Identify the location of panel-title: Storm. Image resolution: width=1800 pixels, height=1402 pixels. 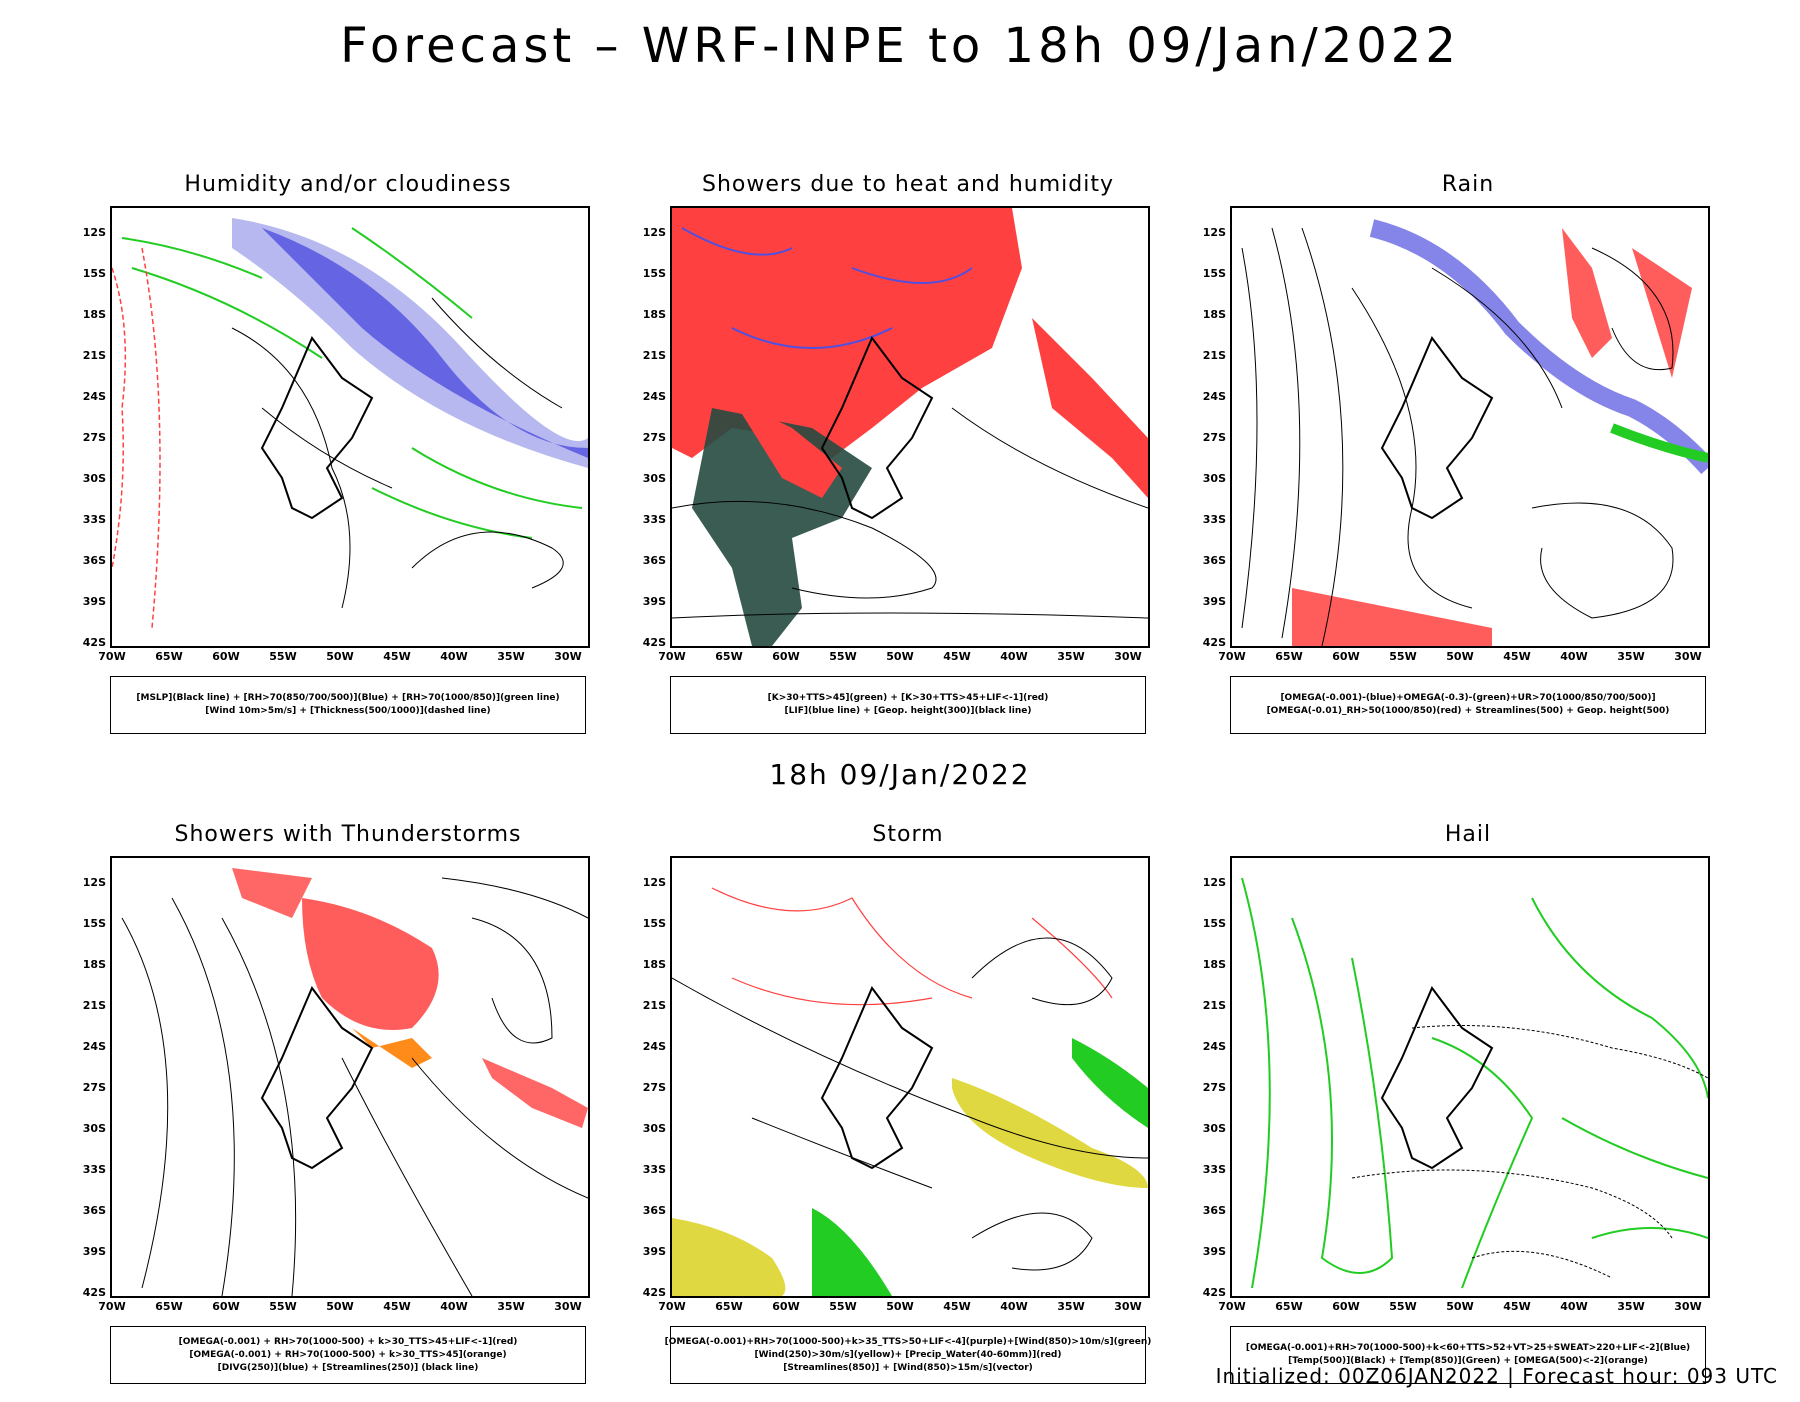
(908, 834).